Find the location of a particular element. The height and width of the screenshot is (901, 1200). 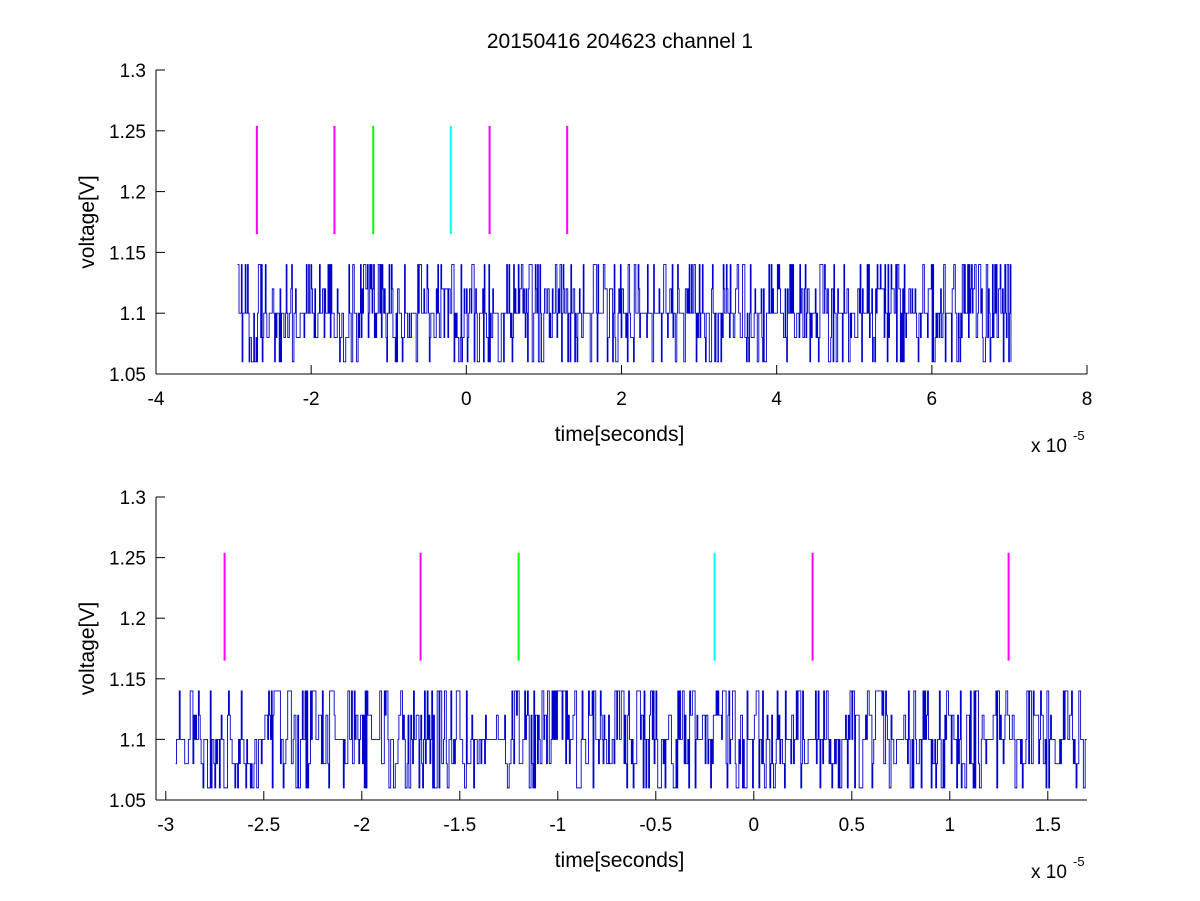

x-tick-label: -1 is located at coordinates (557, 825).